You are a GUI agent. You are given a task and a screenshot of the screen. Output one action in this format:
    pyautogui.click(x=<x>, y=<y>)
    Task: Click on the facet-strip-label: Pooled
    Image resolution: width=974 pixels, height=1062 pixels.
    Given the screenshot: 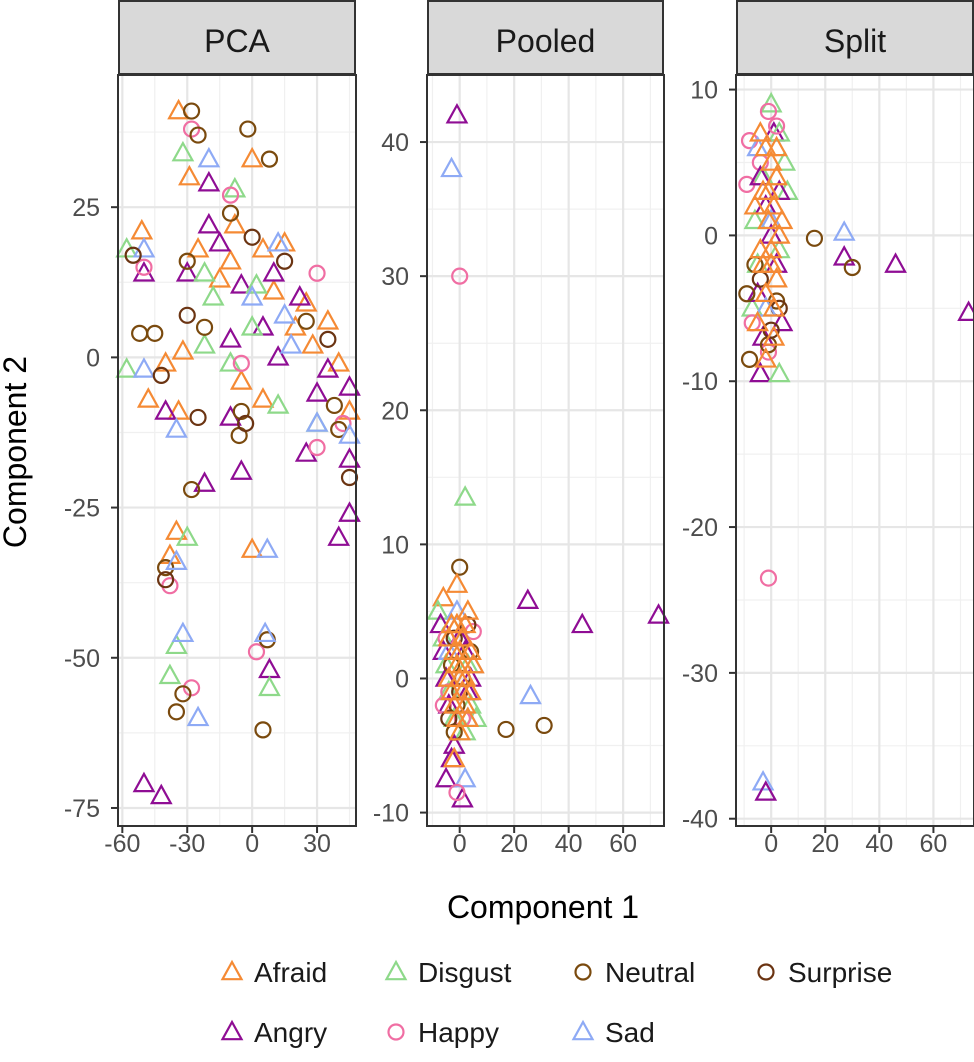 What is the action you would take?
    pyautogui.click(x=546, y=41)
    